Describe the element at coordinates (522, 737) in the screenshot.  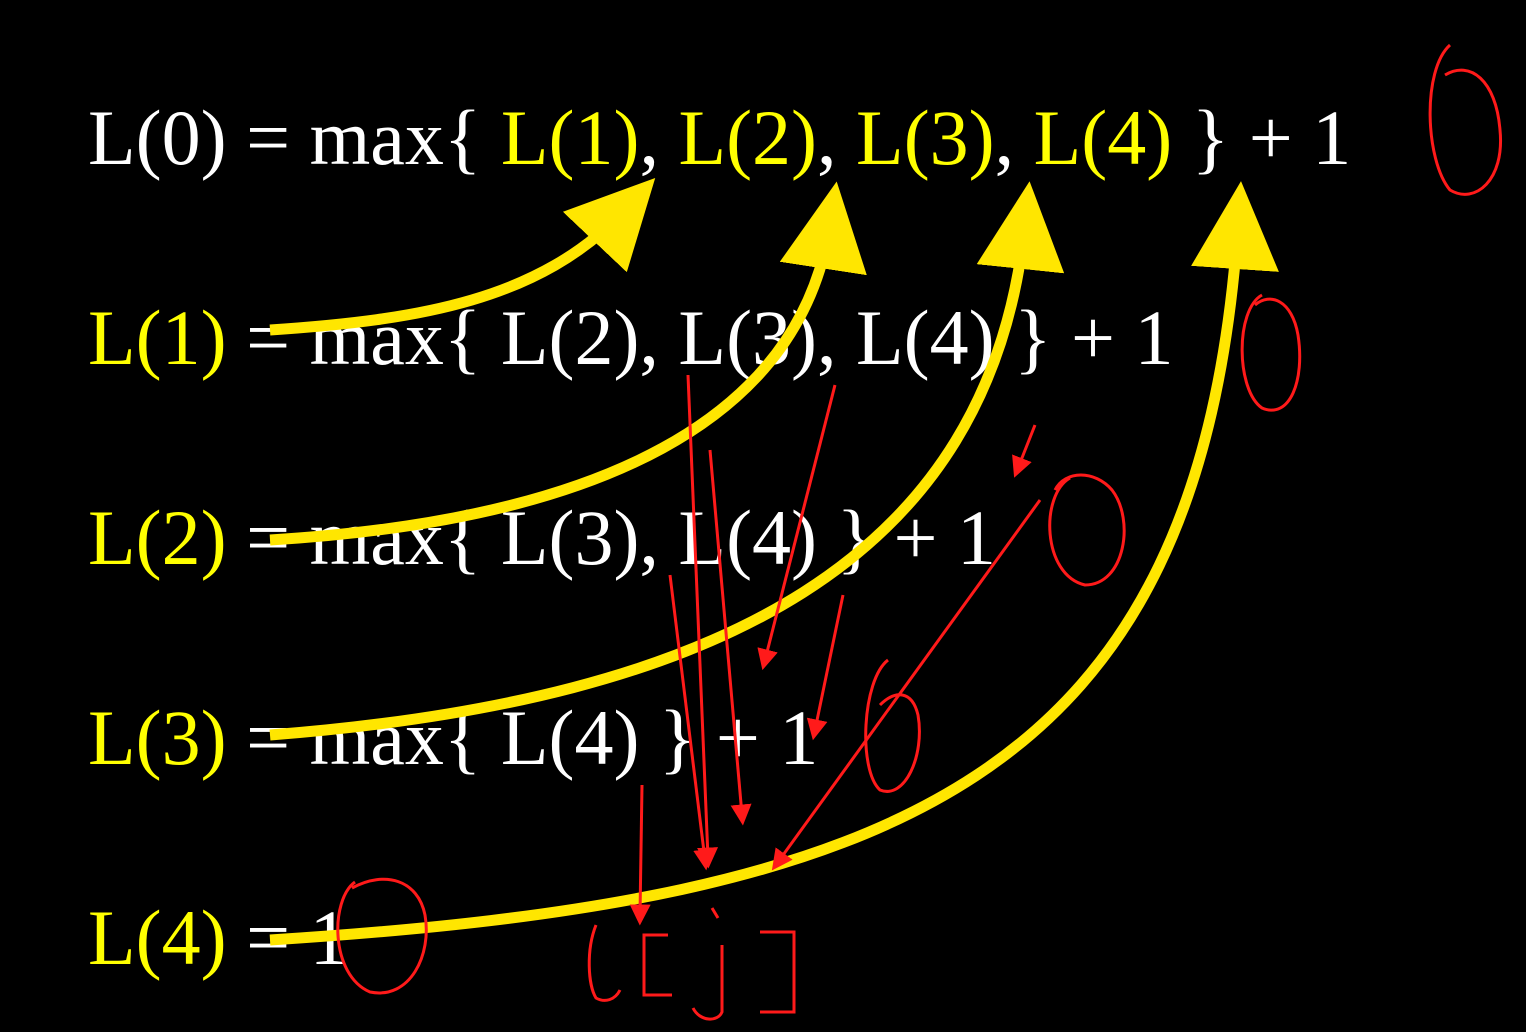
I see `equation-L3-token-1: = max{ L(4) } + 1` at that location.